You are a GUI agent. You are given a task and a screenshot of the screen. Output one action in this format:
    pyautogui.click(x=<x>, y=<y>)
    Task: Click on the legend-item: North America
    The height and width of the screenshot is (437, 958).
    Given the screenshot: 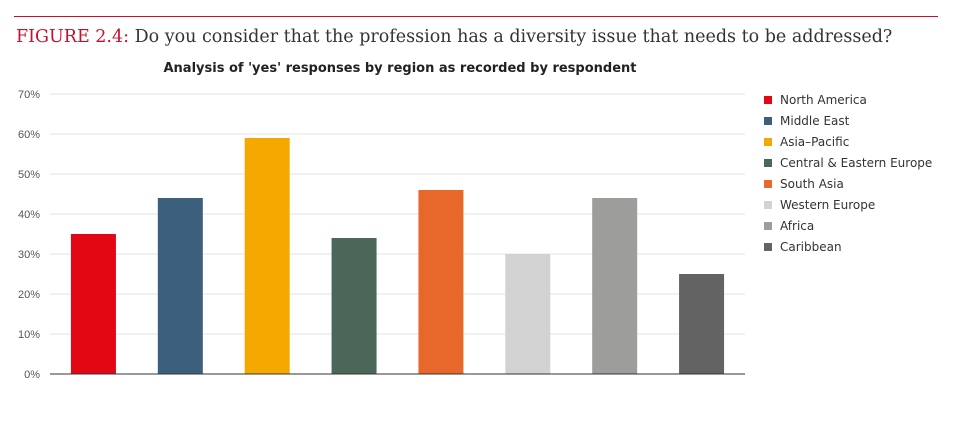 What is the action you would take?
    pyautogui.click(x=848, y=99)
    